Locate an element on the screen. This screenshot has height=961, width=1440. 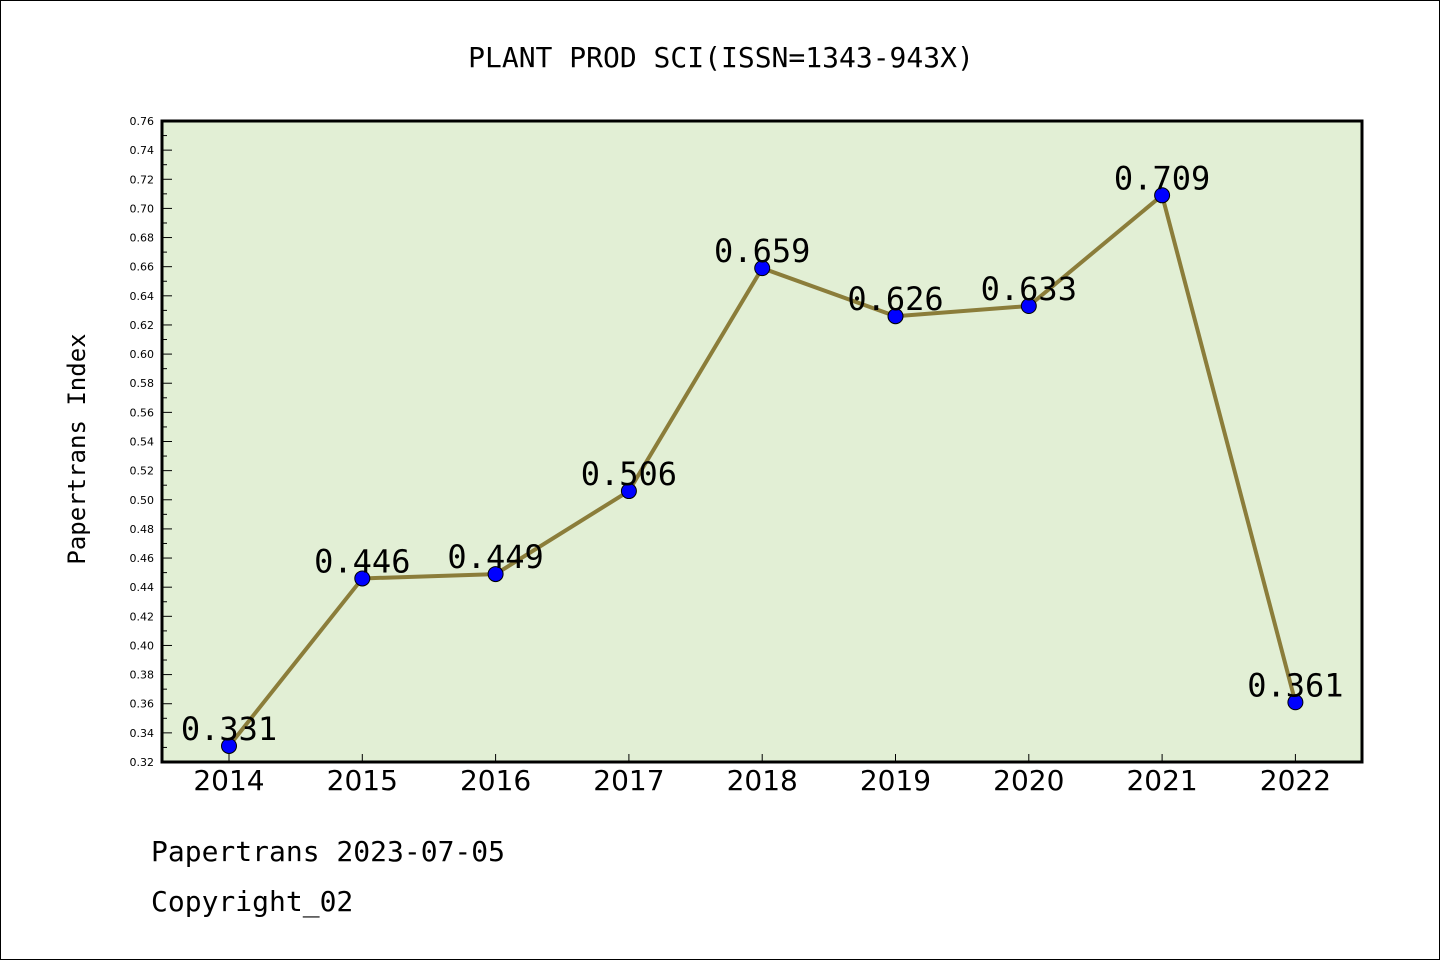
data-label: 0.709 is located at coordinates (1162, 178).